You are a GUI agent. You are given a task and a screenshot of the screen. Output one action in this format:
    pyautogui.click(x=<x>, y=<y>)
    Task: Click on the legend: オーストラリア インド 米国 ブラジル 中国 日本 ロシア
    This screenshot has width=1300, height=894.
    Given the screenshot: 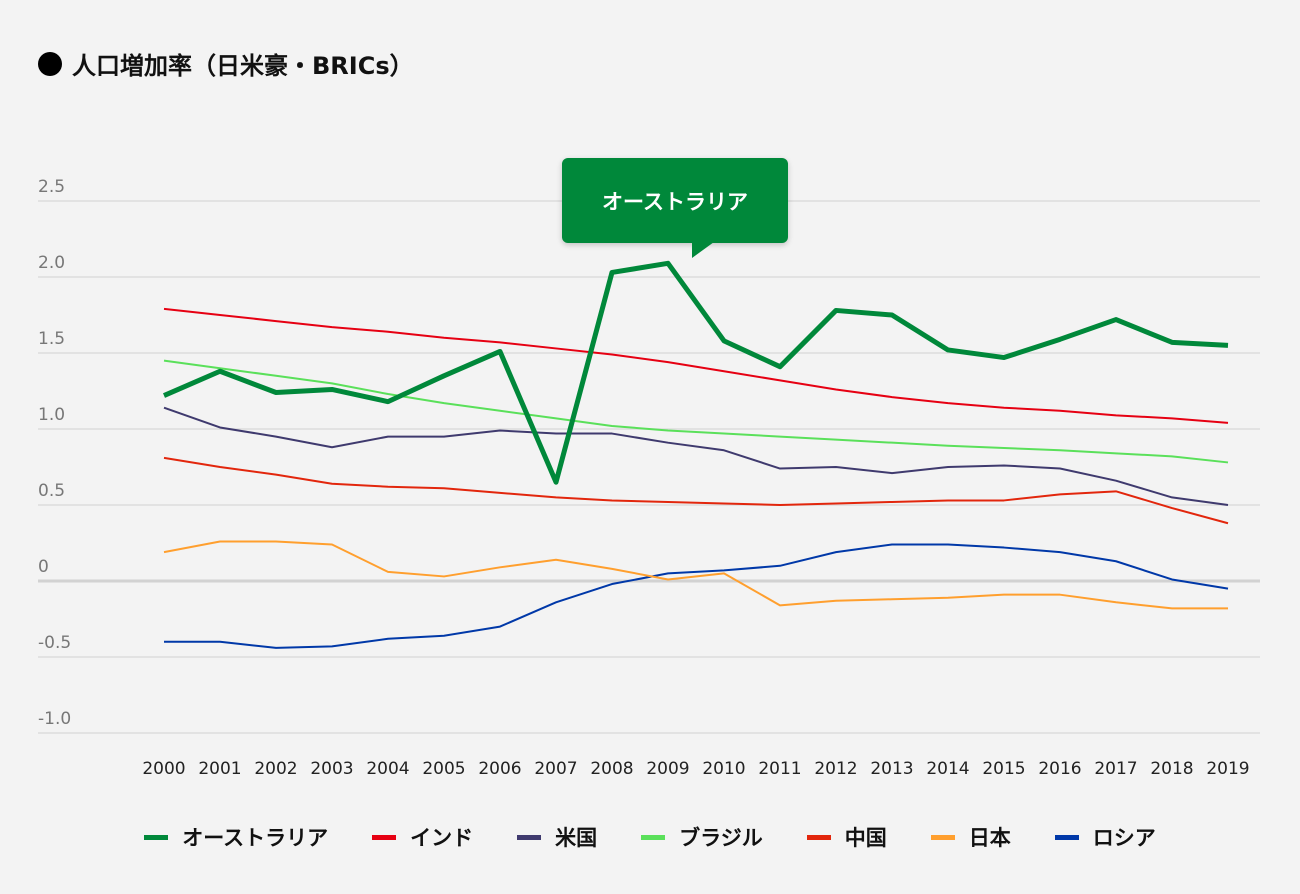 What is the action you would take?
    pyautogui.click(x=650, y=837)
    